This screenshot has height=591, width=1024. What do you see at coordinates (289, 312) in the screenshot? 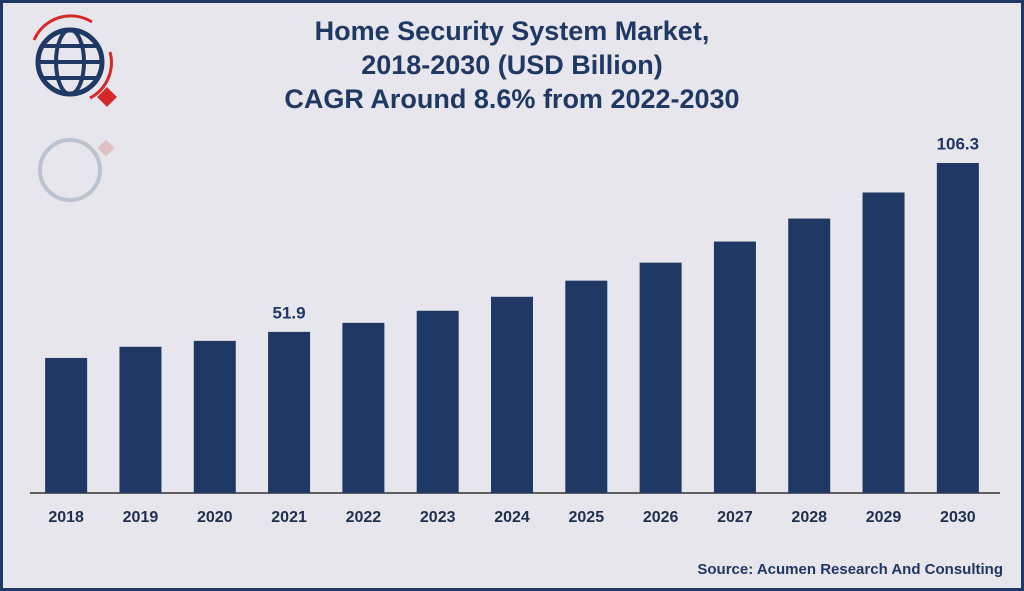
I see `data-label: 51.9` at bounding box center [289, 312].